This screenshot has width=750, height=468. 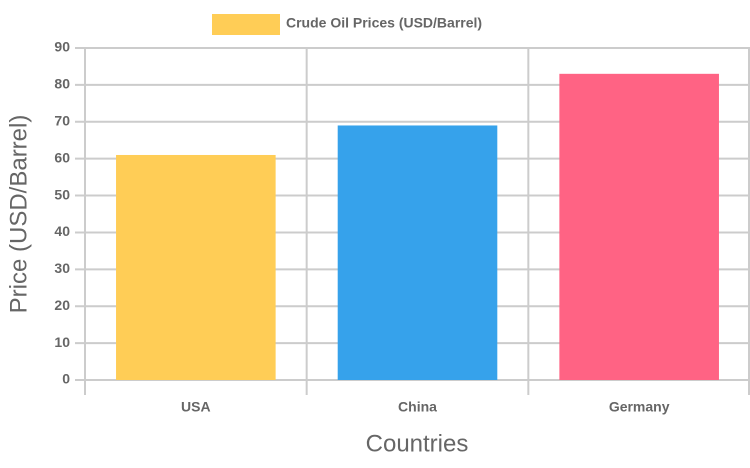 I want to click on x-tick-label: Germany, so click(x=639, y=407).